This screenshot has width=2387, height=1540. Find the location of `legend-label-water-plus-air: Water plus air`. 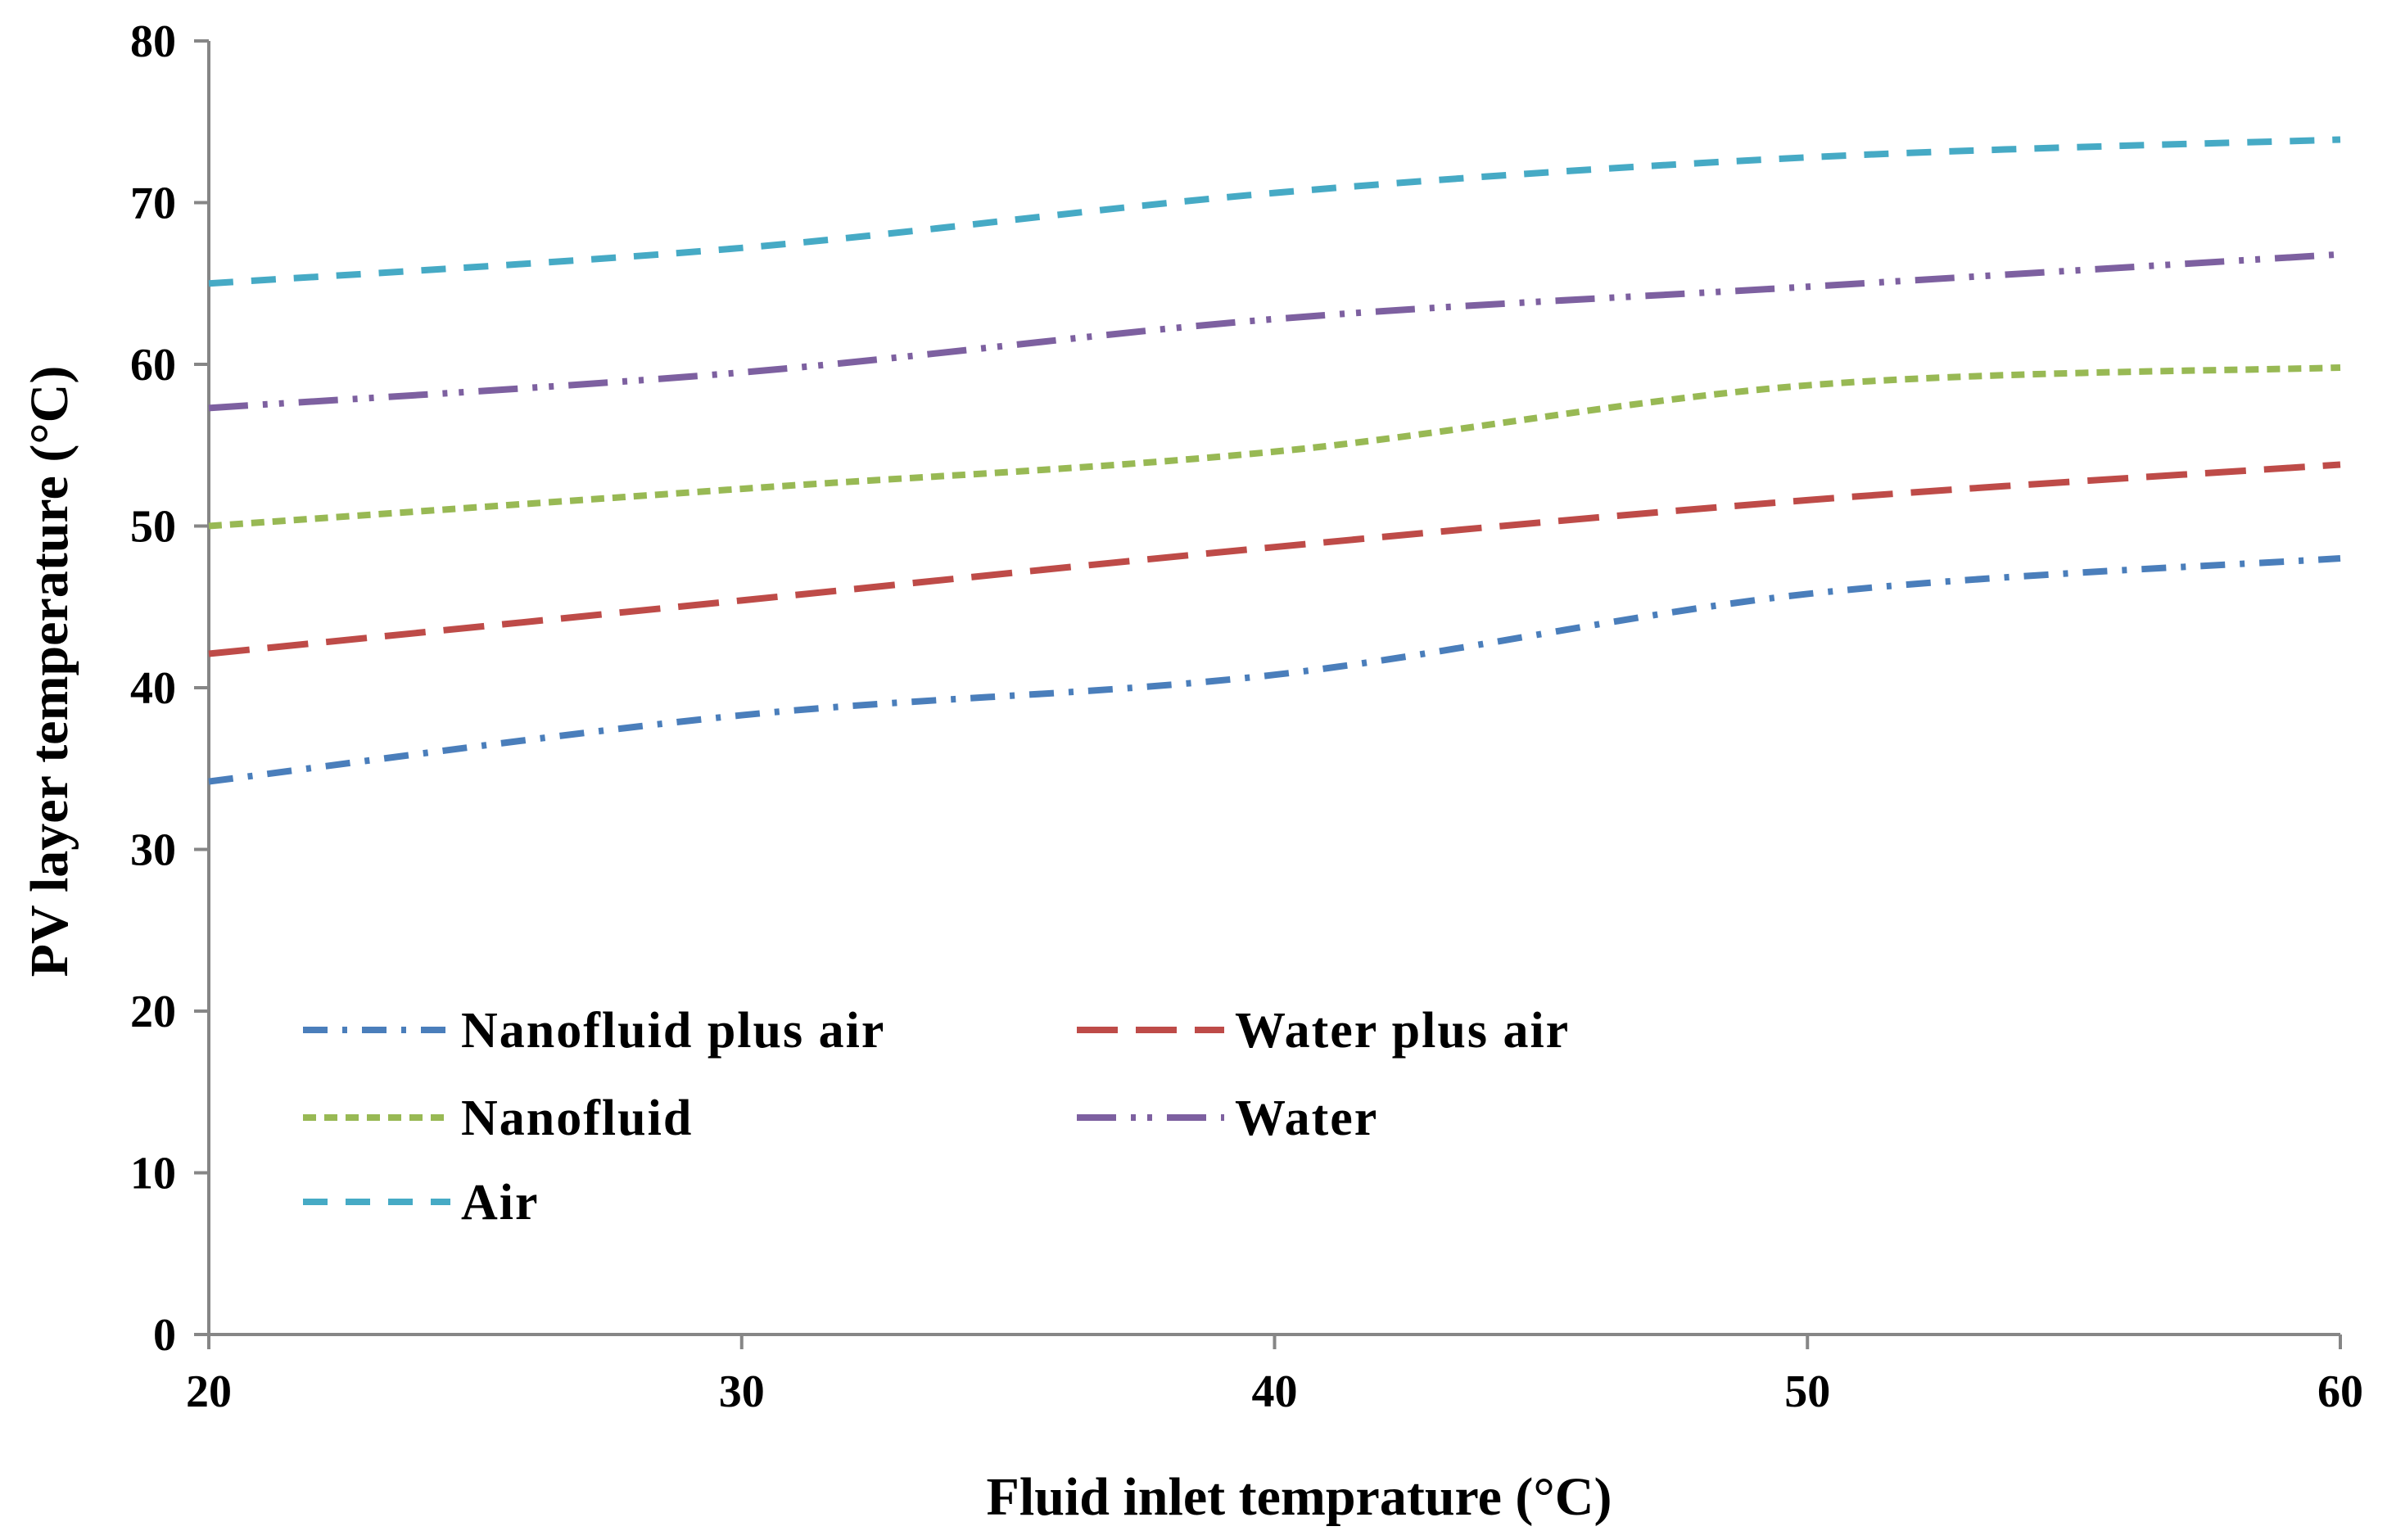

legend-label-water-plus-air: Water plus air is located at coordinates (1402, 1031).